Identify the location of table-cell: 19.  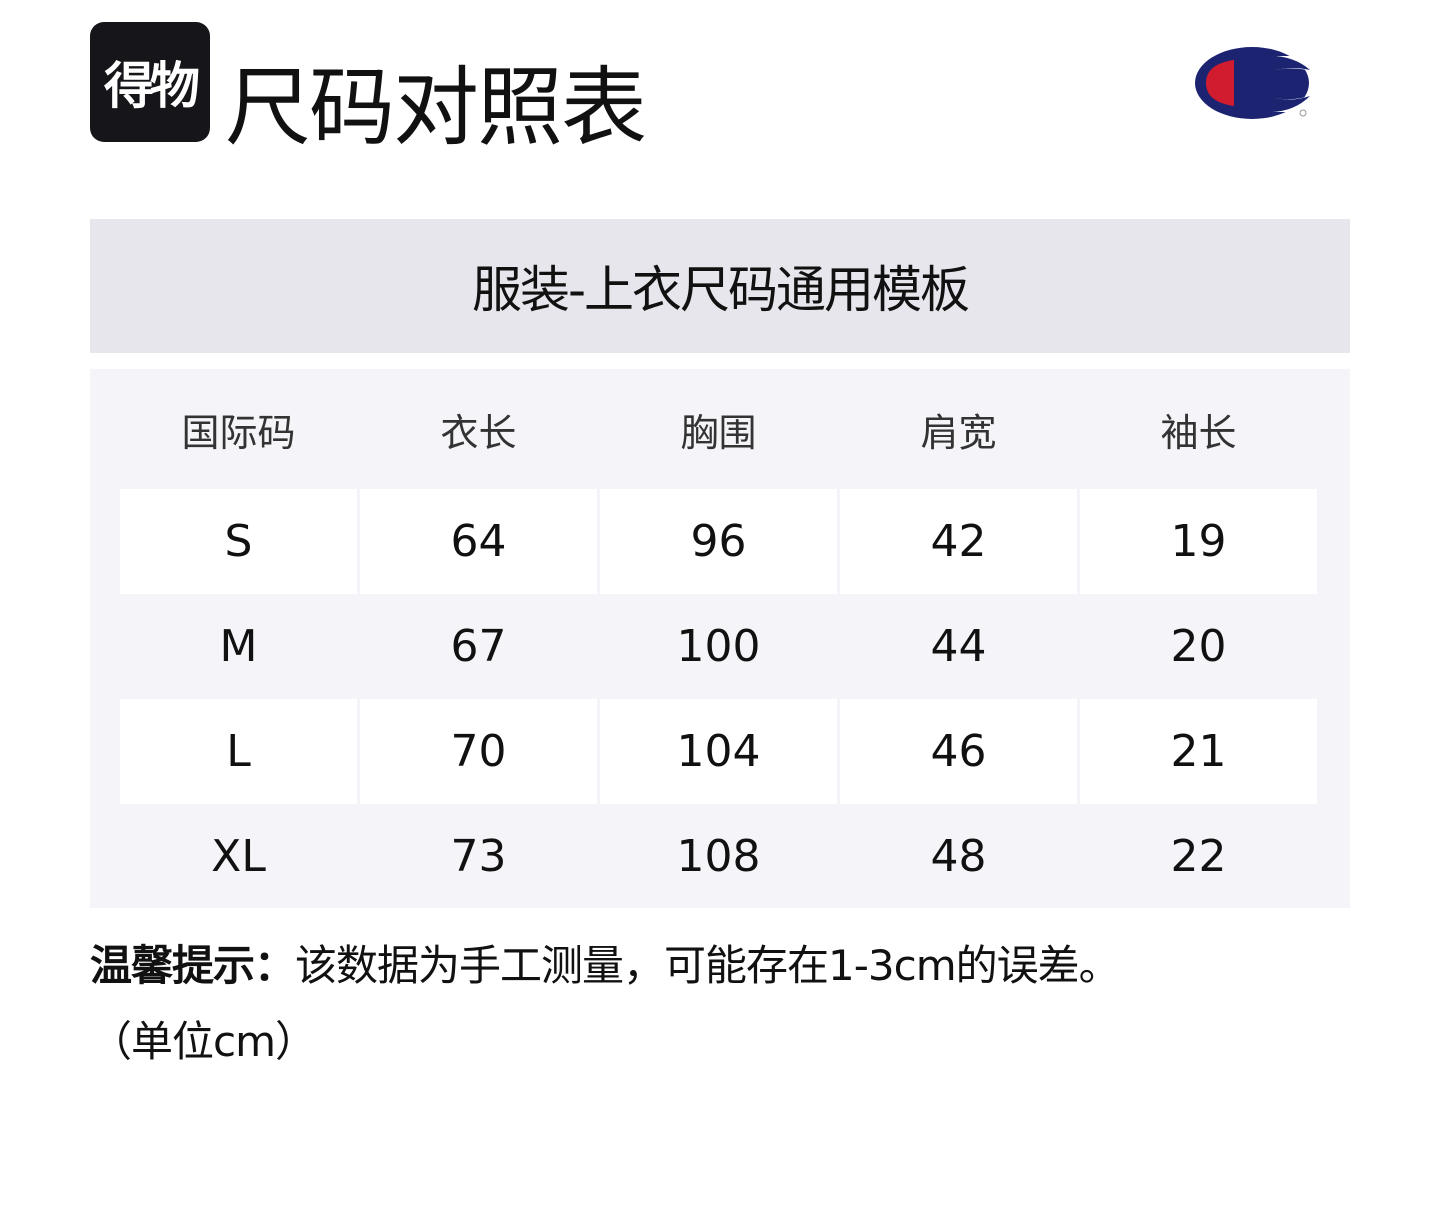
(1198, 541).